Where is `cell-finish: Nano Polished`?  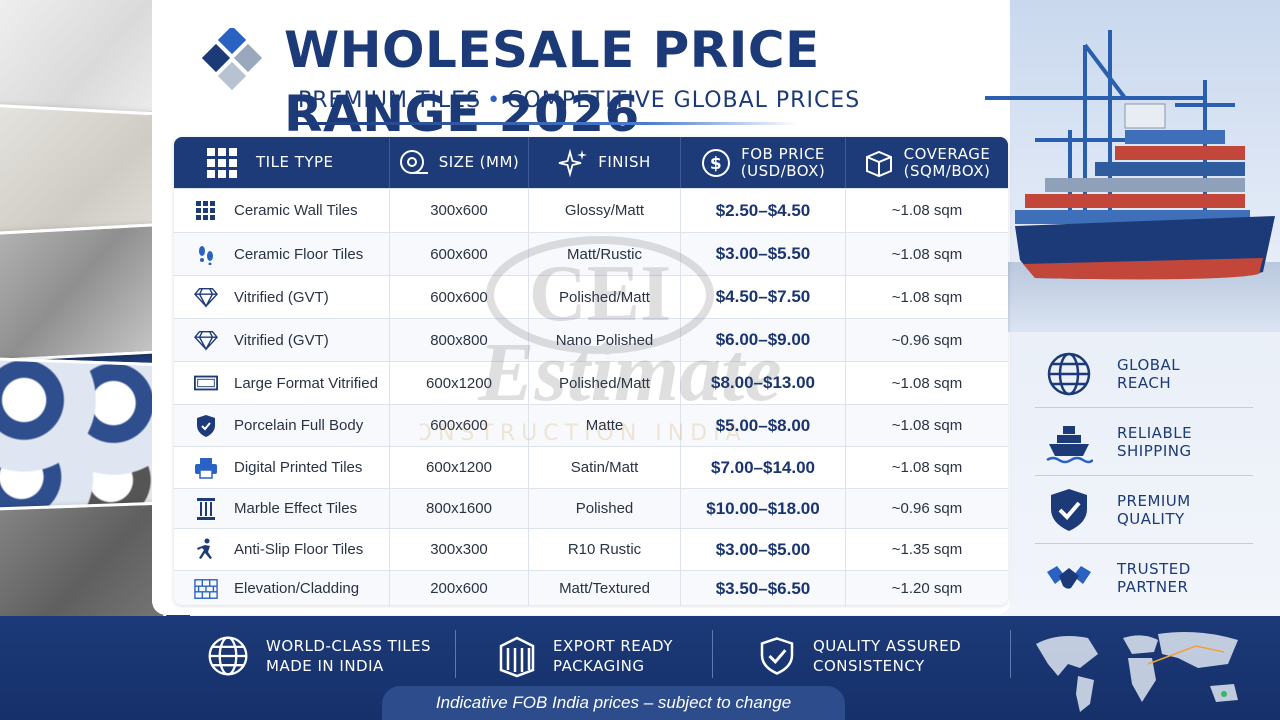
cell-finish: Nano Polished is located at coordinates (605, 340).